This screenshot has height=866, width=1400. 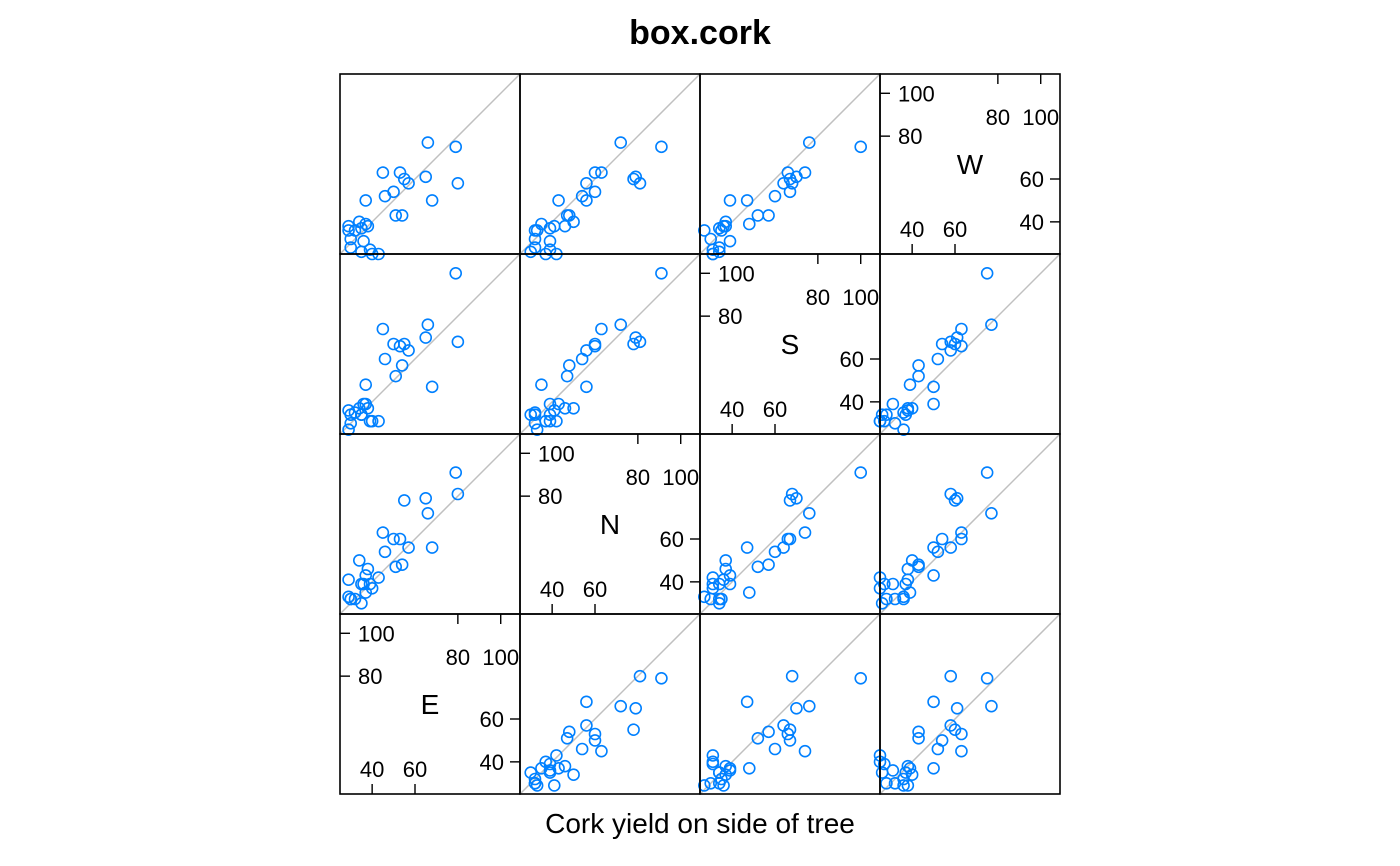 I want to click on panel-E-vs-N, so click(x=610, y=704).